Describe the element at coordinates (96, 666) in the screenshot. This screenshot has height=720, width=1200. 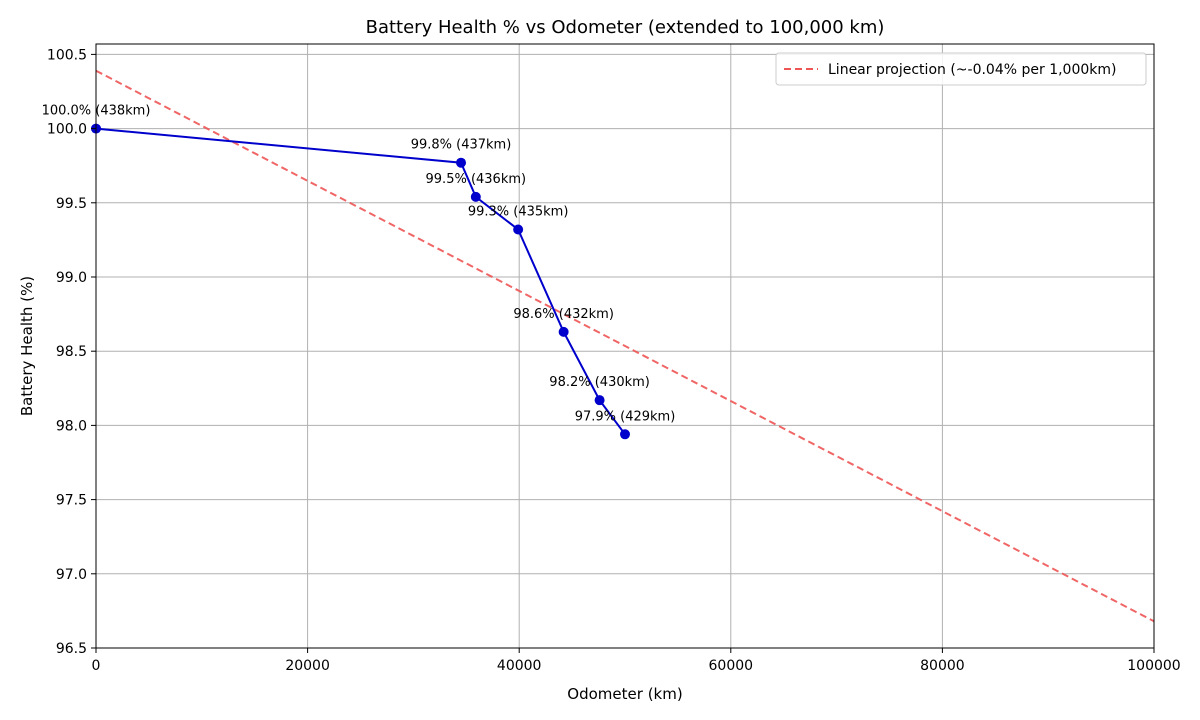
I see `x-tick-label: 0` at that location.